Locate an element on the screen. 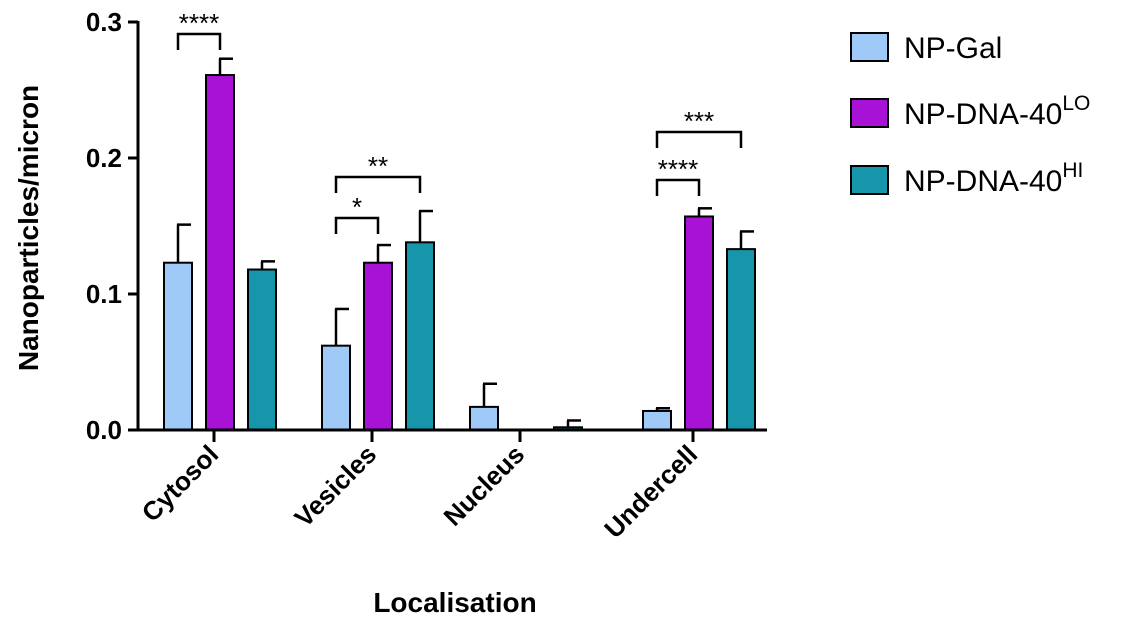 This screenshot has height=621, width=1144. x-axis-title: Localisation is located at coordinates (454, 602).